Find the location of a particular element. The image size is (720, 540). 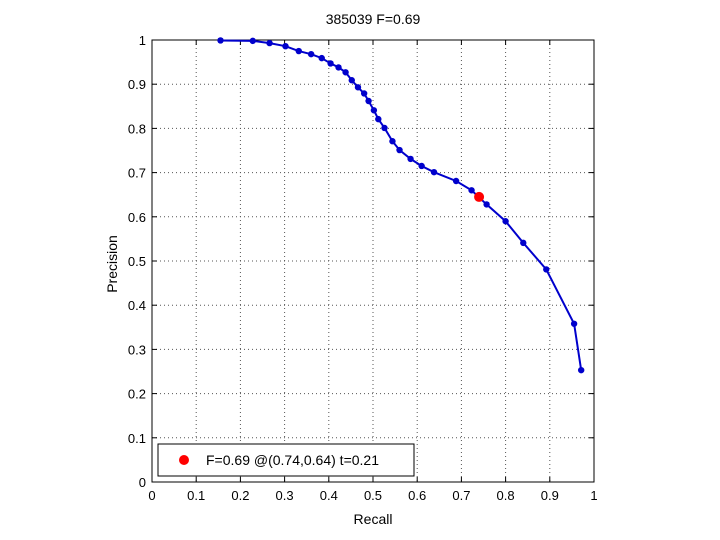

x-axis-label: Recall is located at coordinates (373, 519).